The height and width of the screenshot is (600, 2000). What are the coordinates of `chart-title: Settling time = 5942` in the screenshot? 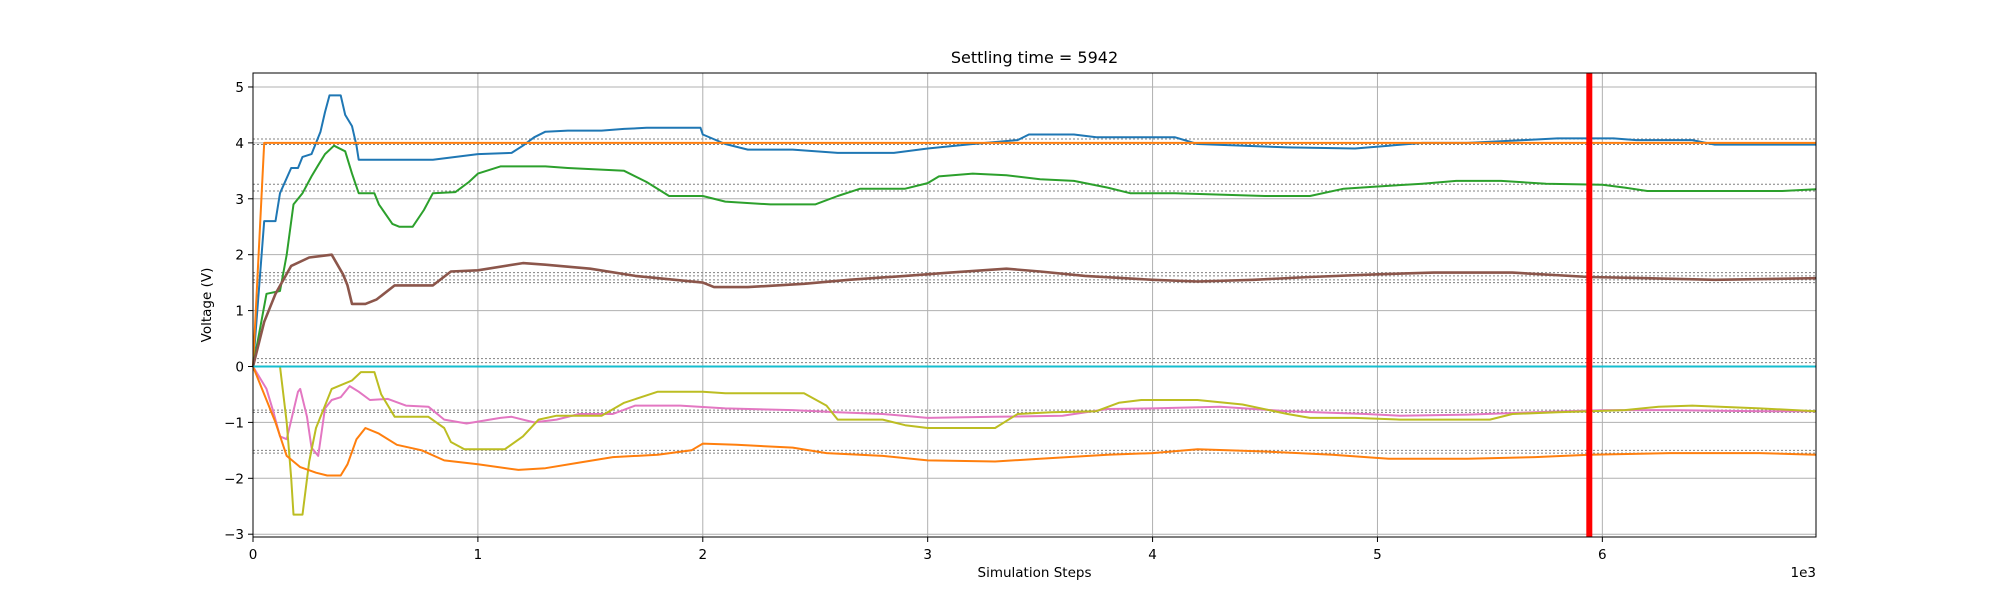 It's located at (1034, 57).